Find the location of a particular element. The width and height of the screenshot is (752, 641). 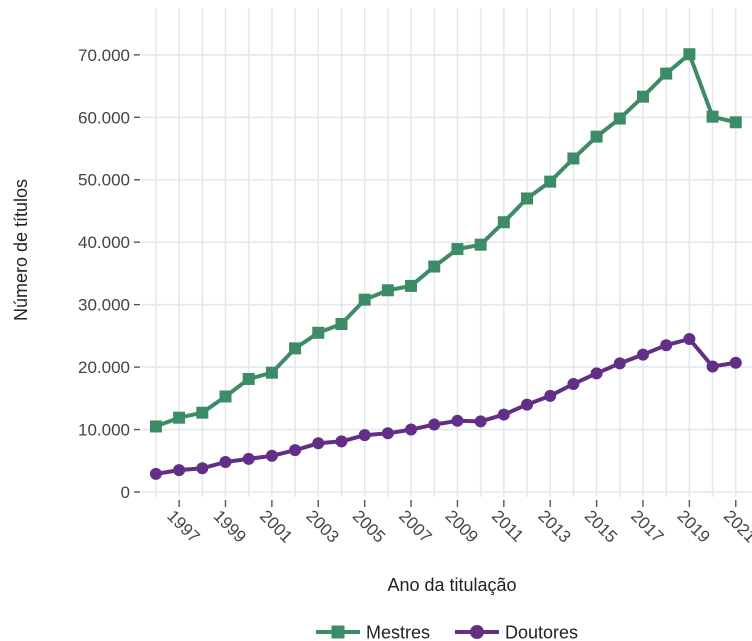

y-tick-label: 20.000 is located at coordinates (104, 367).